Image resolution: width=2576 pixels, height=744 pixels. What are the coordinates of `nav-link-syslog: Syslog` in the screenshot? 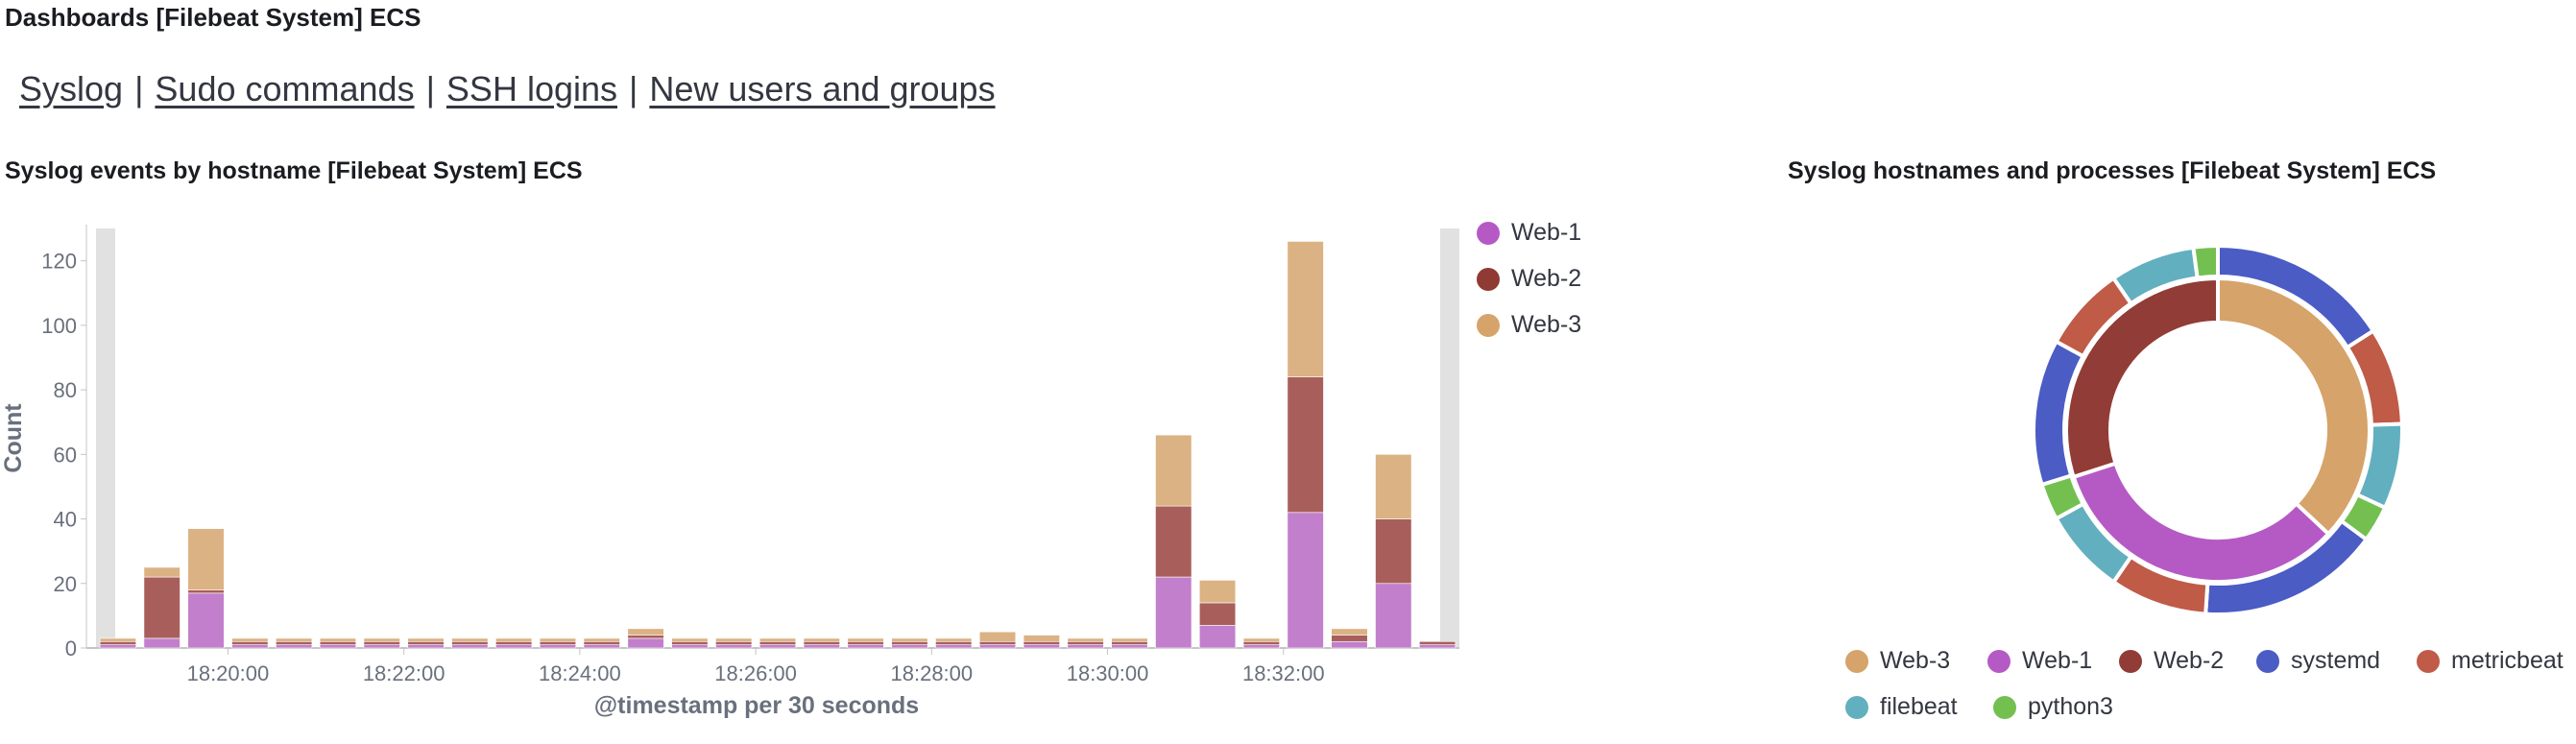 It's located at (71, 88).